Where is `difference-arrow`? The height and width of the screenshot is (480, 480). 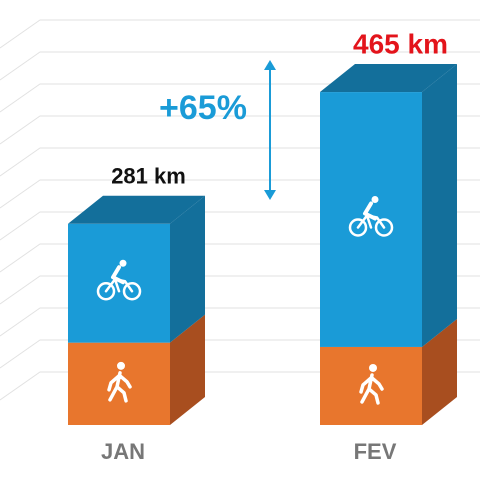 difference-arrow is located at coordinates (270, 130).